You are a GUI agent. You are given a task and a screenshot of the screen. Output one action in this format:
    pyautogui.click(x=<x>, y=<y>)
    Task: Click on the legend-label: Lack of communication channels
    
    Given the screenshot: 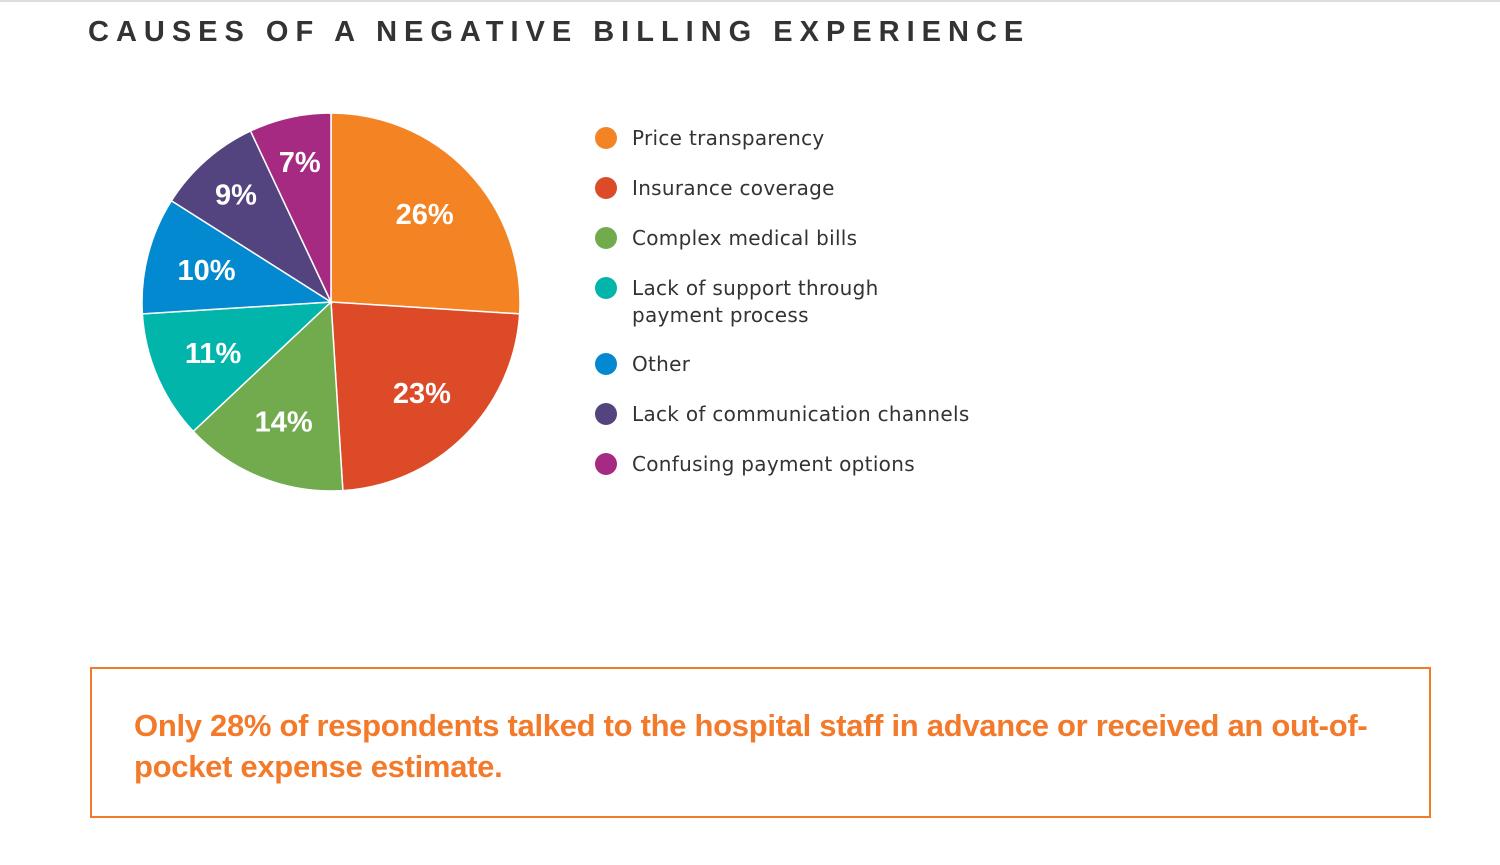 What is the action you would take?
    pyautogui.click(x=801, y=414)
    